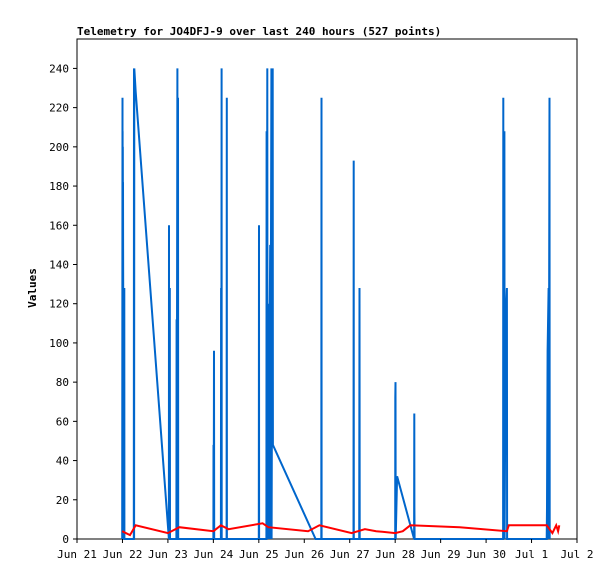  I want to click on x-tick-label: Jun 24, so click(213, 554).